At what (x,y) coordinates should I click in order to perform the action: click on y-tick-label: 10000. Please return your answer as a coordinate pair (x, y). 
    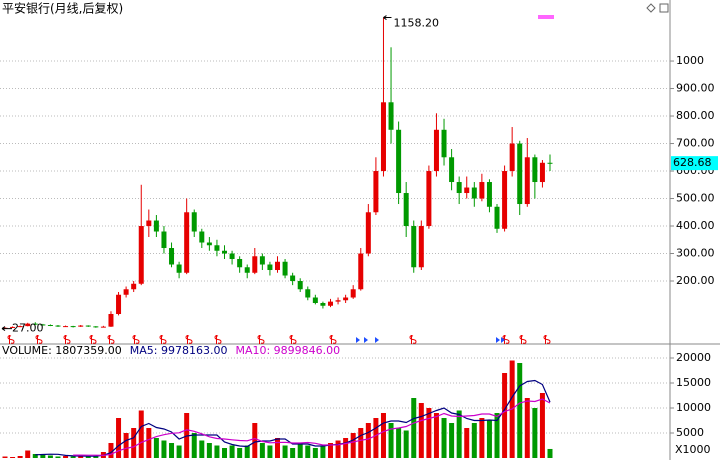
    Looking at the image, I should click on (693, 407).